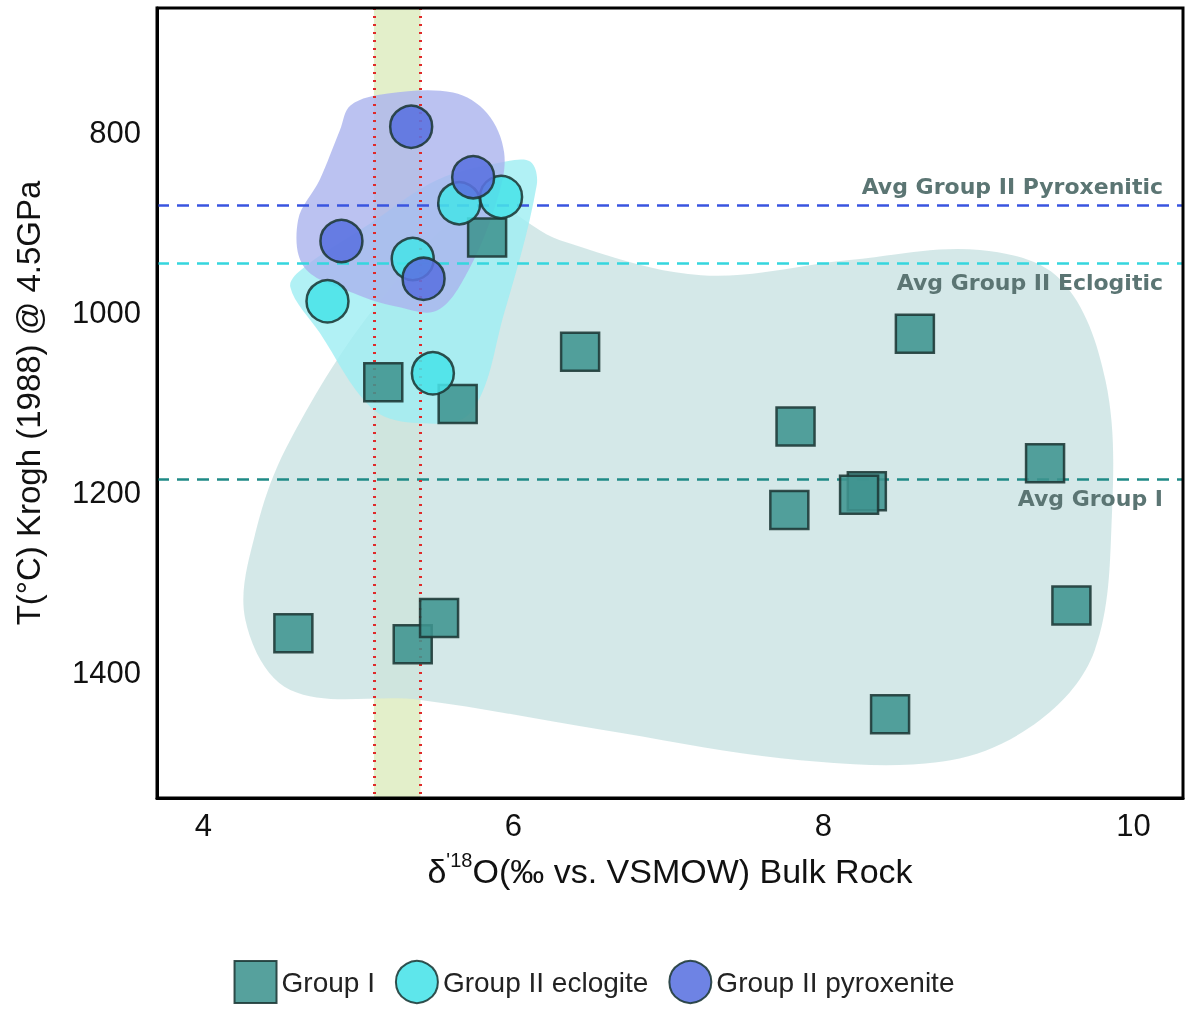  What do you see at coordinates (1029, 283) in the screenshot?
I see `ref-line-label: Avg Group II Eclogitic` at bounding box center [1029, 283].